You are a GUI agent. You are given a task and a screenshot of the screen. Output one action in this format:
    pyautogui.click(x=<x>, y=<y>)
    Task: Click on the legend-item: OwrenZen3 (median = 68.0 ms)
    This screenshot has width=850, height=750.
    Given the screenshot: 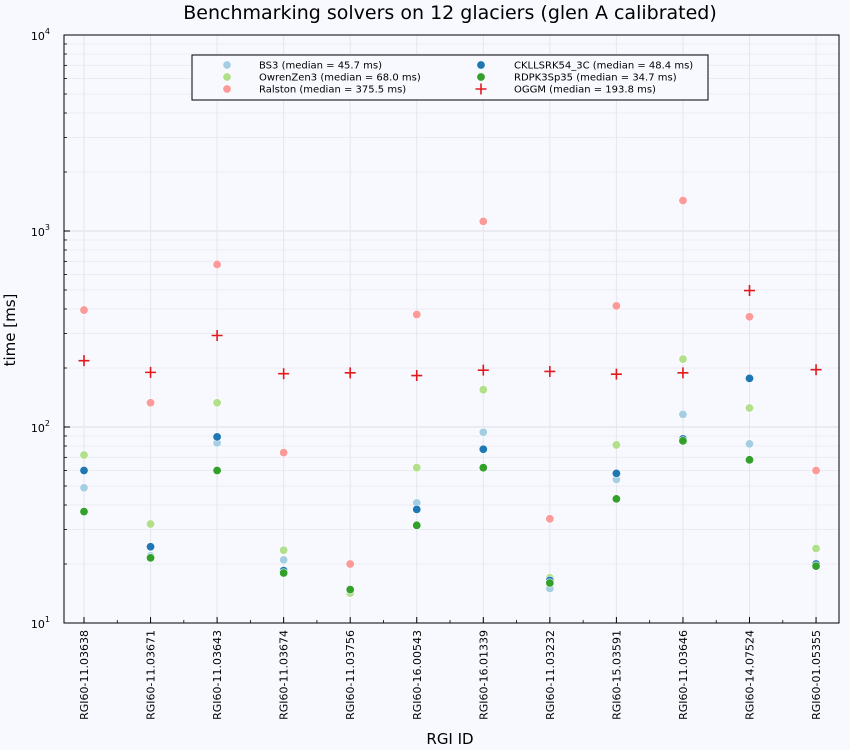 What is the action you would take?
    pyautogui.click(x=321, y=78)
    